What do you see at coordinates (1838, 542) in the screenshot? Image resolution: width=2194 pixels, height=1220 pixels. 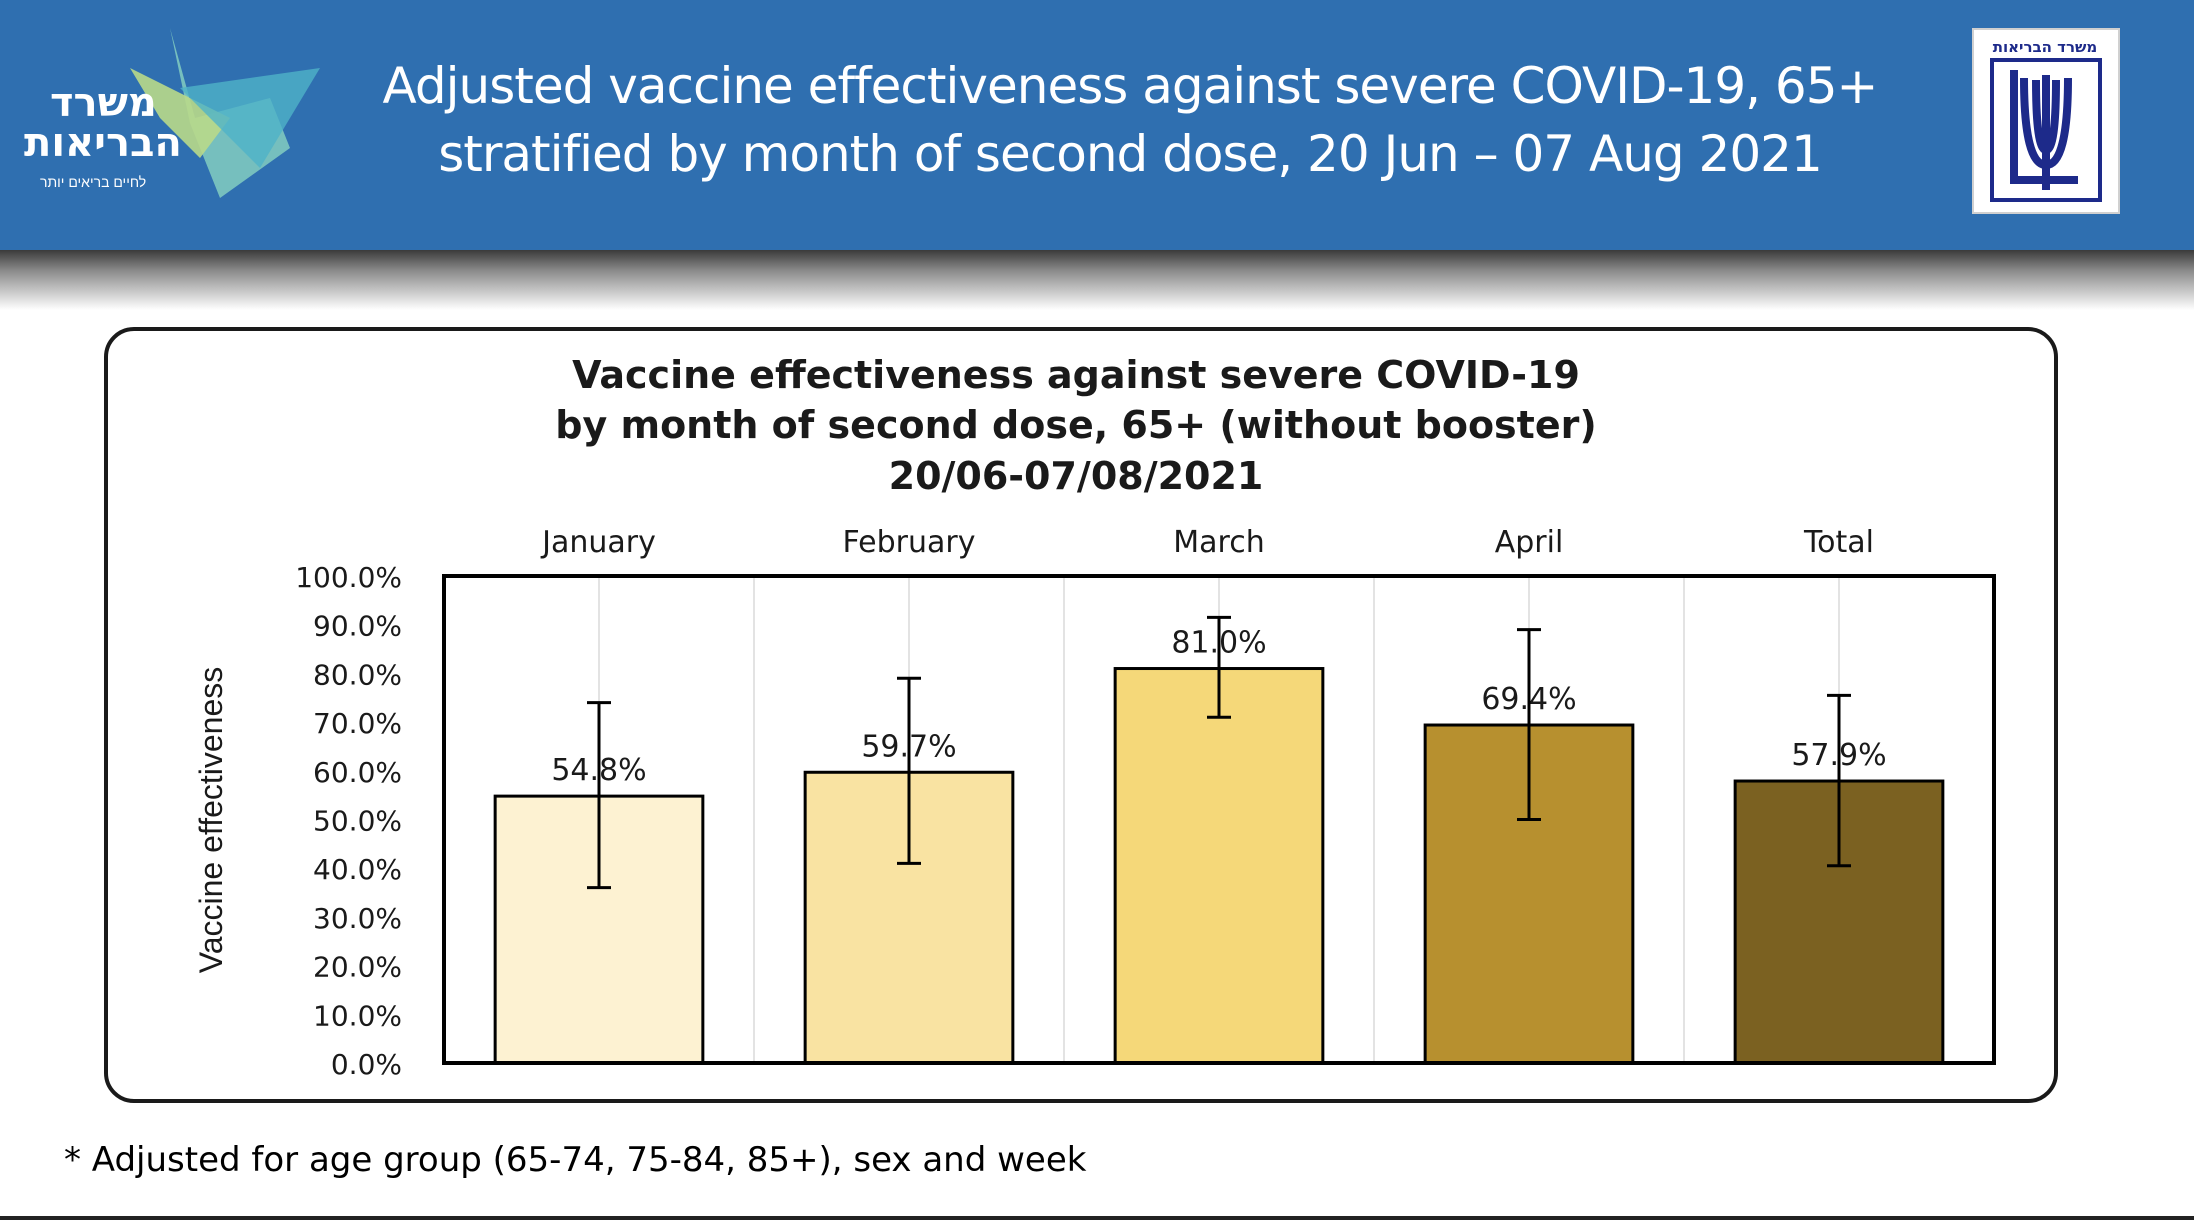 I see `category-label: Total` at bounding box center [1838, 542].